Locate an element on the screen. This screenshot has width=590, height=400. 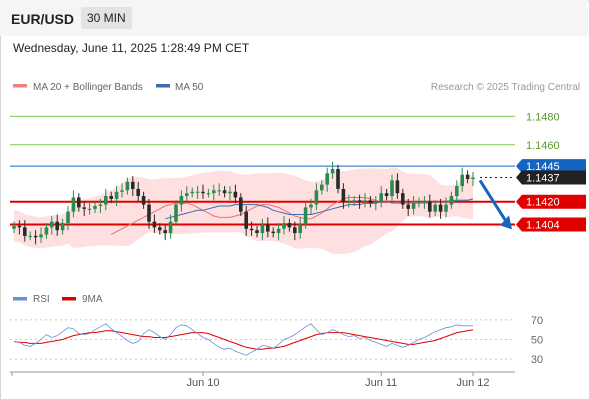
rsi-9ma-line is located at coordinates (243, 339).